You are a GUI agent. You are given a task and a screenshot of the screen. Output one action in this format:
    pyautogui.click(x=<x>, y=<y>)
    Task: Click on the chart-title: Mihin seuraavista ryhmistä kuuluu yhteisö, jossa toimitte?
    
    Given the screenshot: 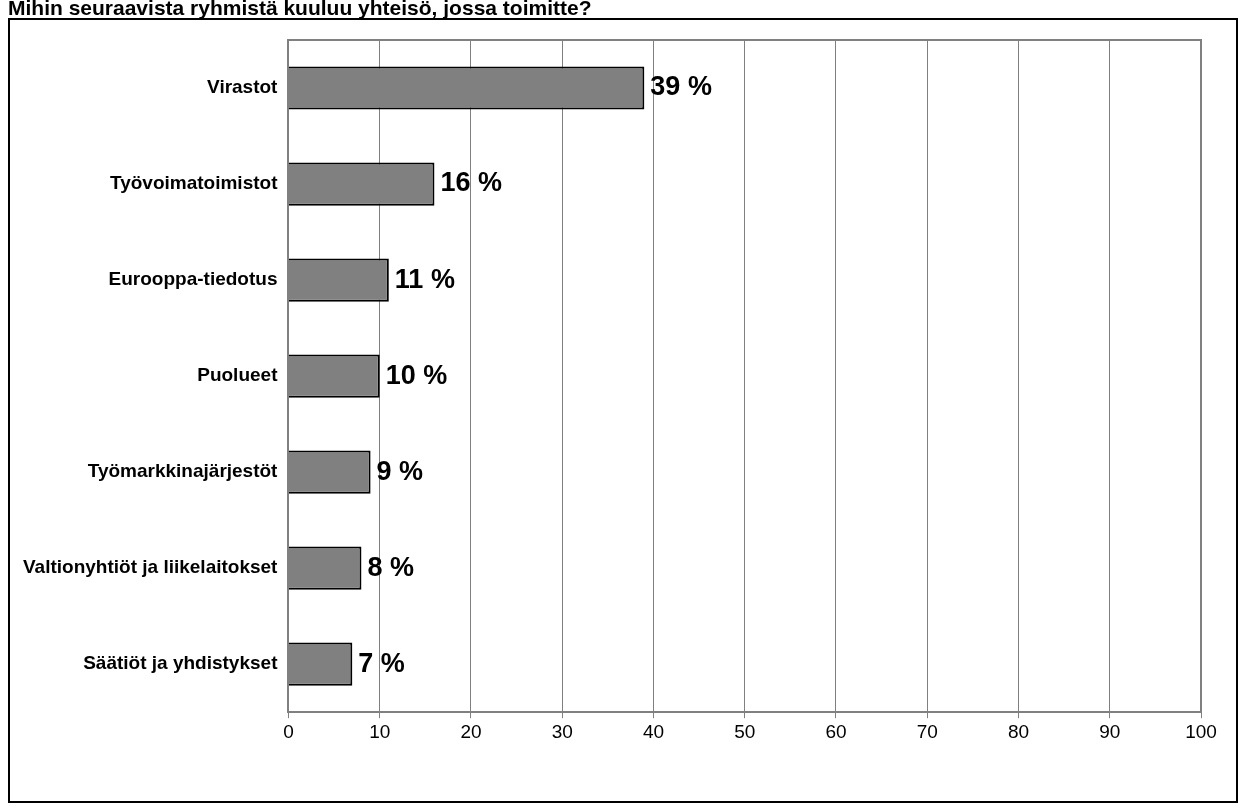 What is the action you would take?
    pyautogui.click(x=300, y=9)
    